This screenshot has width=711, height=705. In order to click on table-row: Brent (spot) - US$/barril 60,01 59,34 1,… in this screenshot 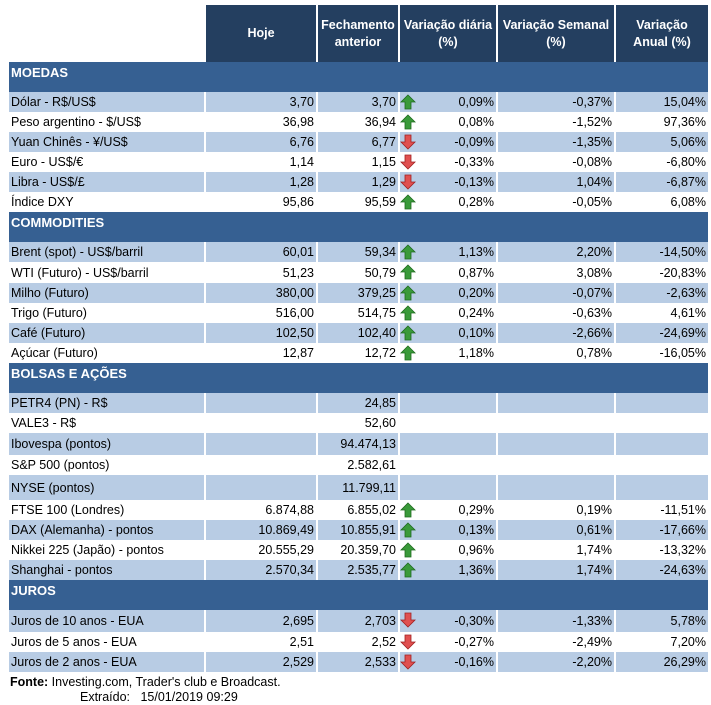, I will do `click(358, 252)`.